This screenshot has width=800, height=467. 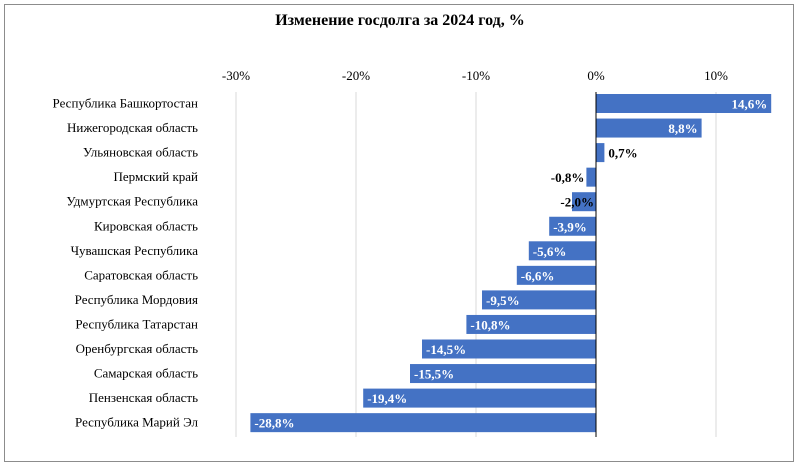 What do you see at coordinates (136, 299) in the screenshot?
I see `category-label: Республика Мордовия` at bounding box center [136, 299].